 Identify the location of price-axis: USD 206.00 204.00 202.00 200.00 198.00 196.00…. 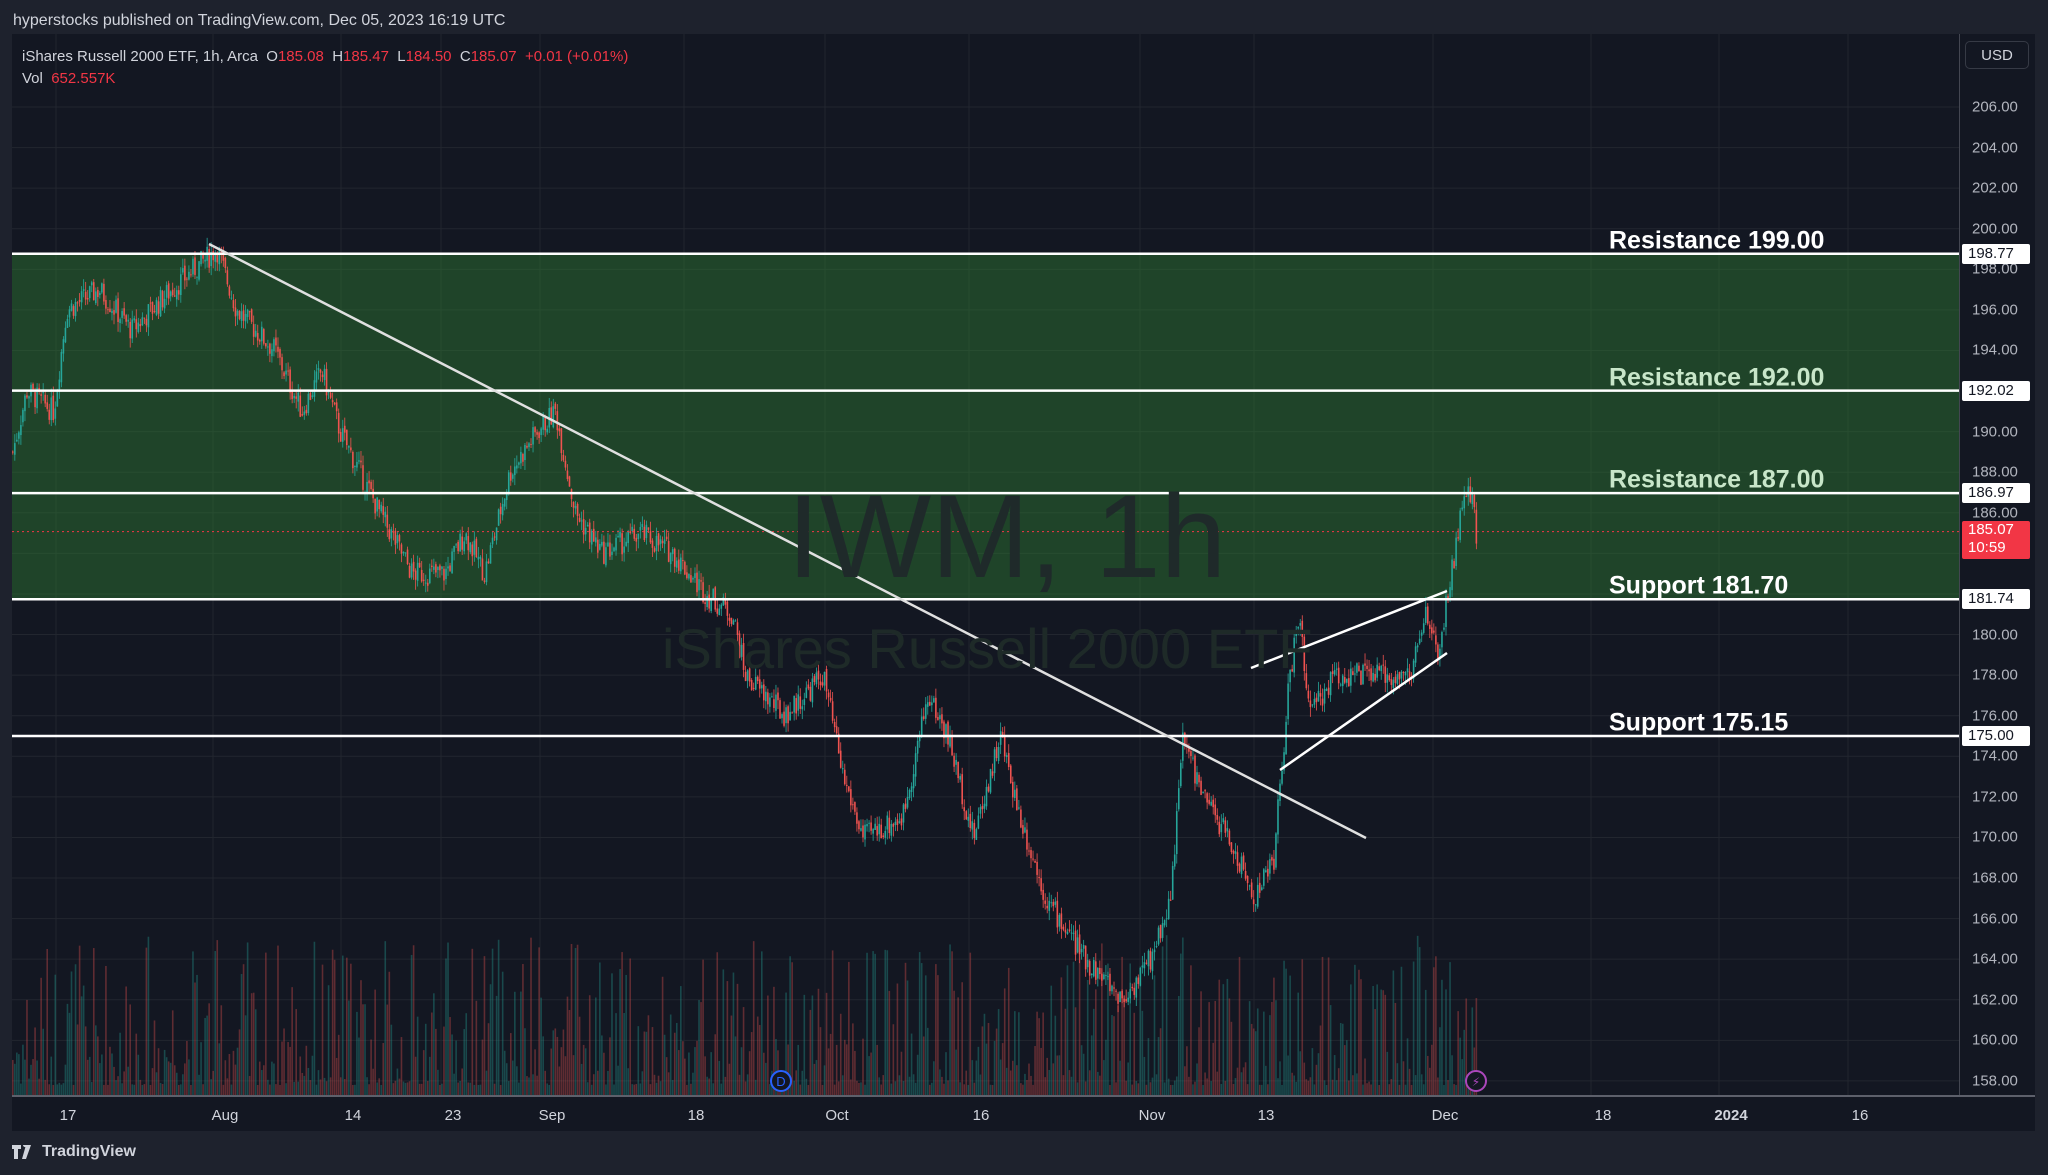
(1997, 564).